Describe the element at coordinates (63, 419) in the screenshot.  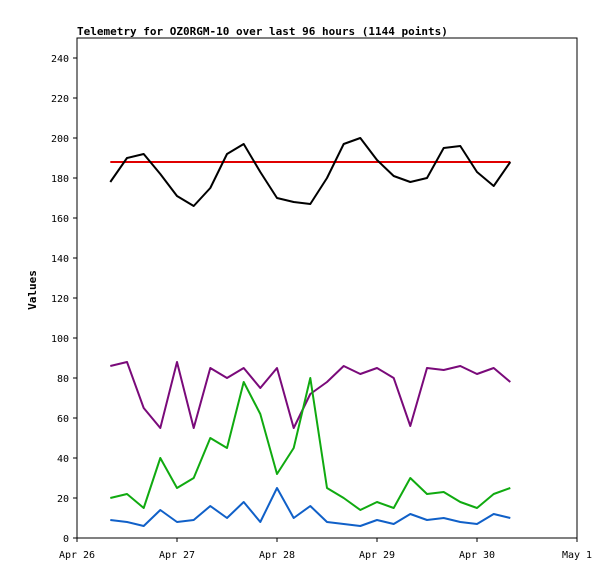
I see `y-tick-label: 60` at that location.